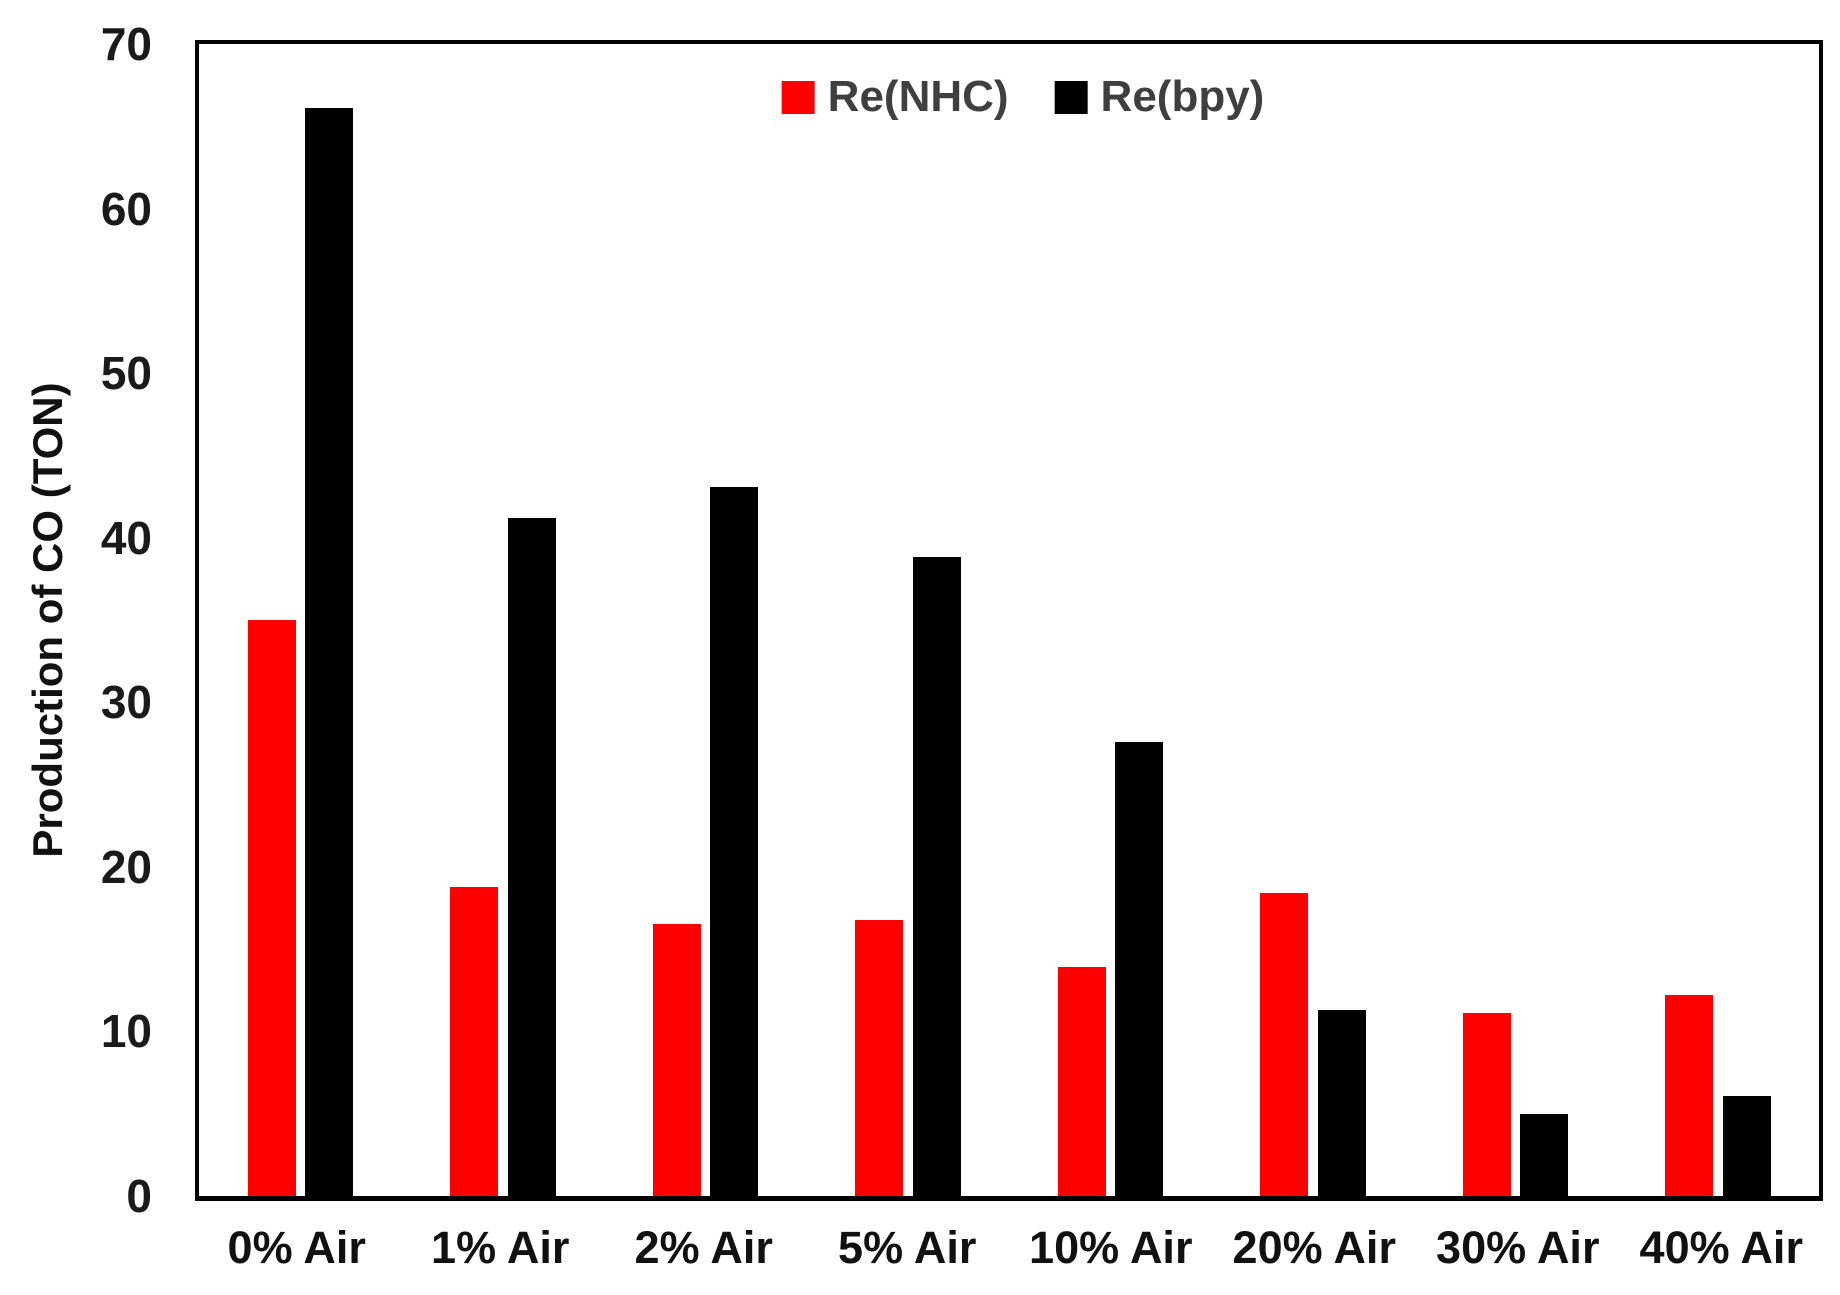  What do you see at coordinates (1486, 1104) in the screenshot?
I see `bar-re-nhc-30-air` at bounding box center [1486, 1104].